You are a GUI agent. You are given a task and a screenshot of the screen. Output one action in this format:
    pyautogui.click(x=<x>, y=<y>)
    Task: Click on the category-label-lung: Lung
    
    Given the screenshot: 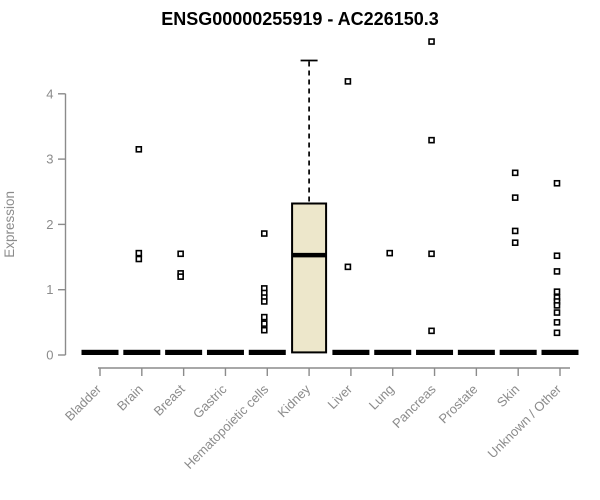 What is the action you would take?
    pyautogui.click(x=381, y=397)
    